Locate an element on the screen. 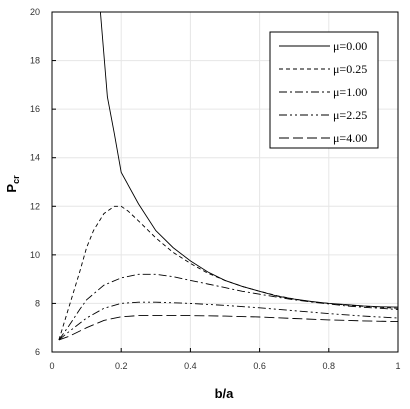 This screenshot has width=410, height=409. x-axis-label: b/a is located at coordinates (225, 393).